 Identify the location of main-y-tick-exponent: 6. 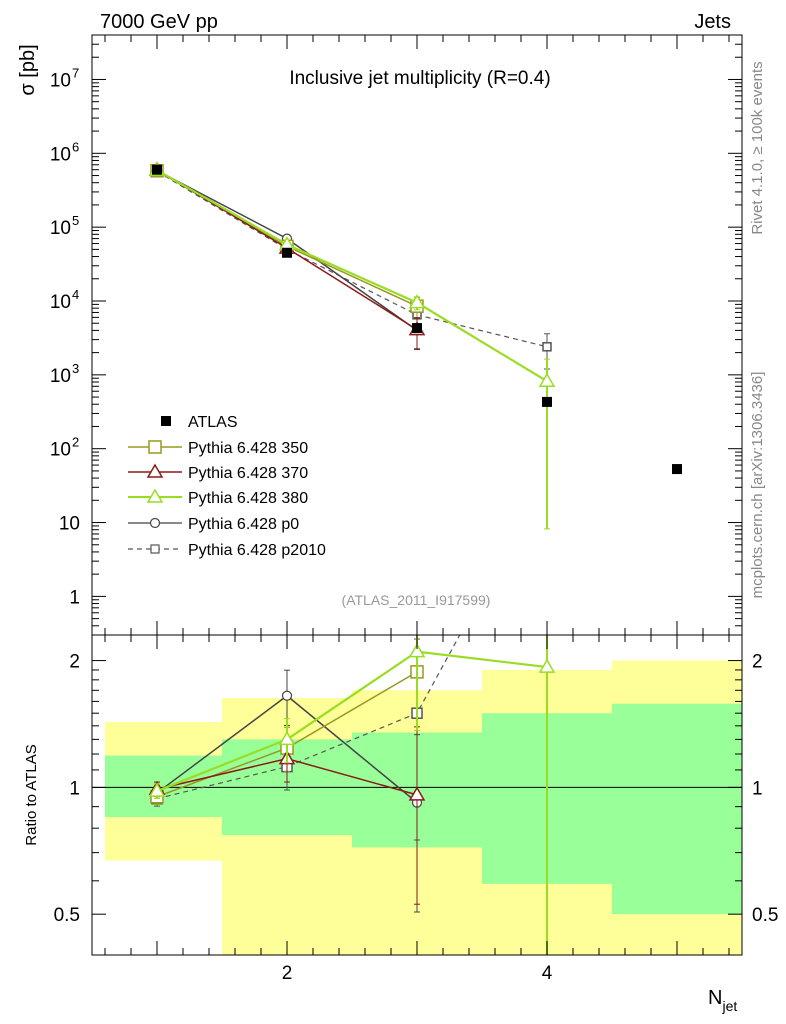
(75, 146).